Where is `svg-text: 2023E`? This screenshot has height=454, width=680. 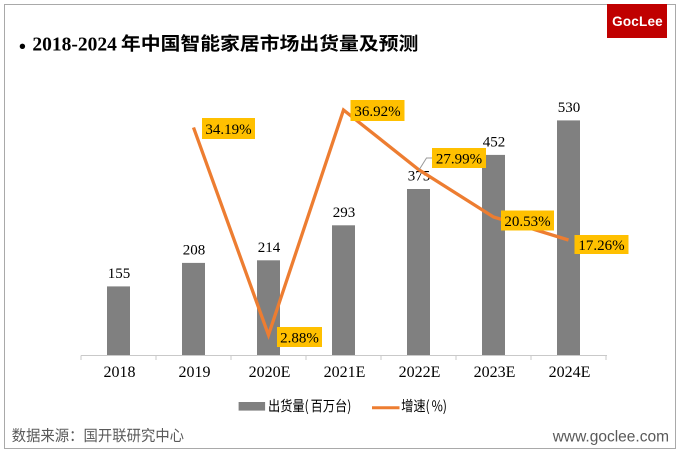 svg-text: 2023E is located at coordinates (495, 372).